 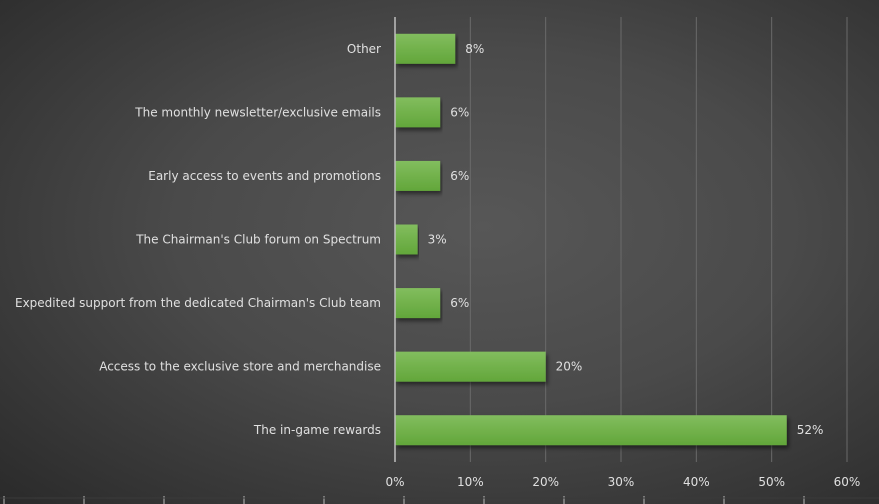 What do you see at coordinates (257, 112) in the screenshot?
I see `category-label: The monthly newsletter/exclusive emails` at bounding box center [257, 112].